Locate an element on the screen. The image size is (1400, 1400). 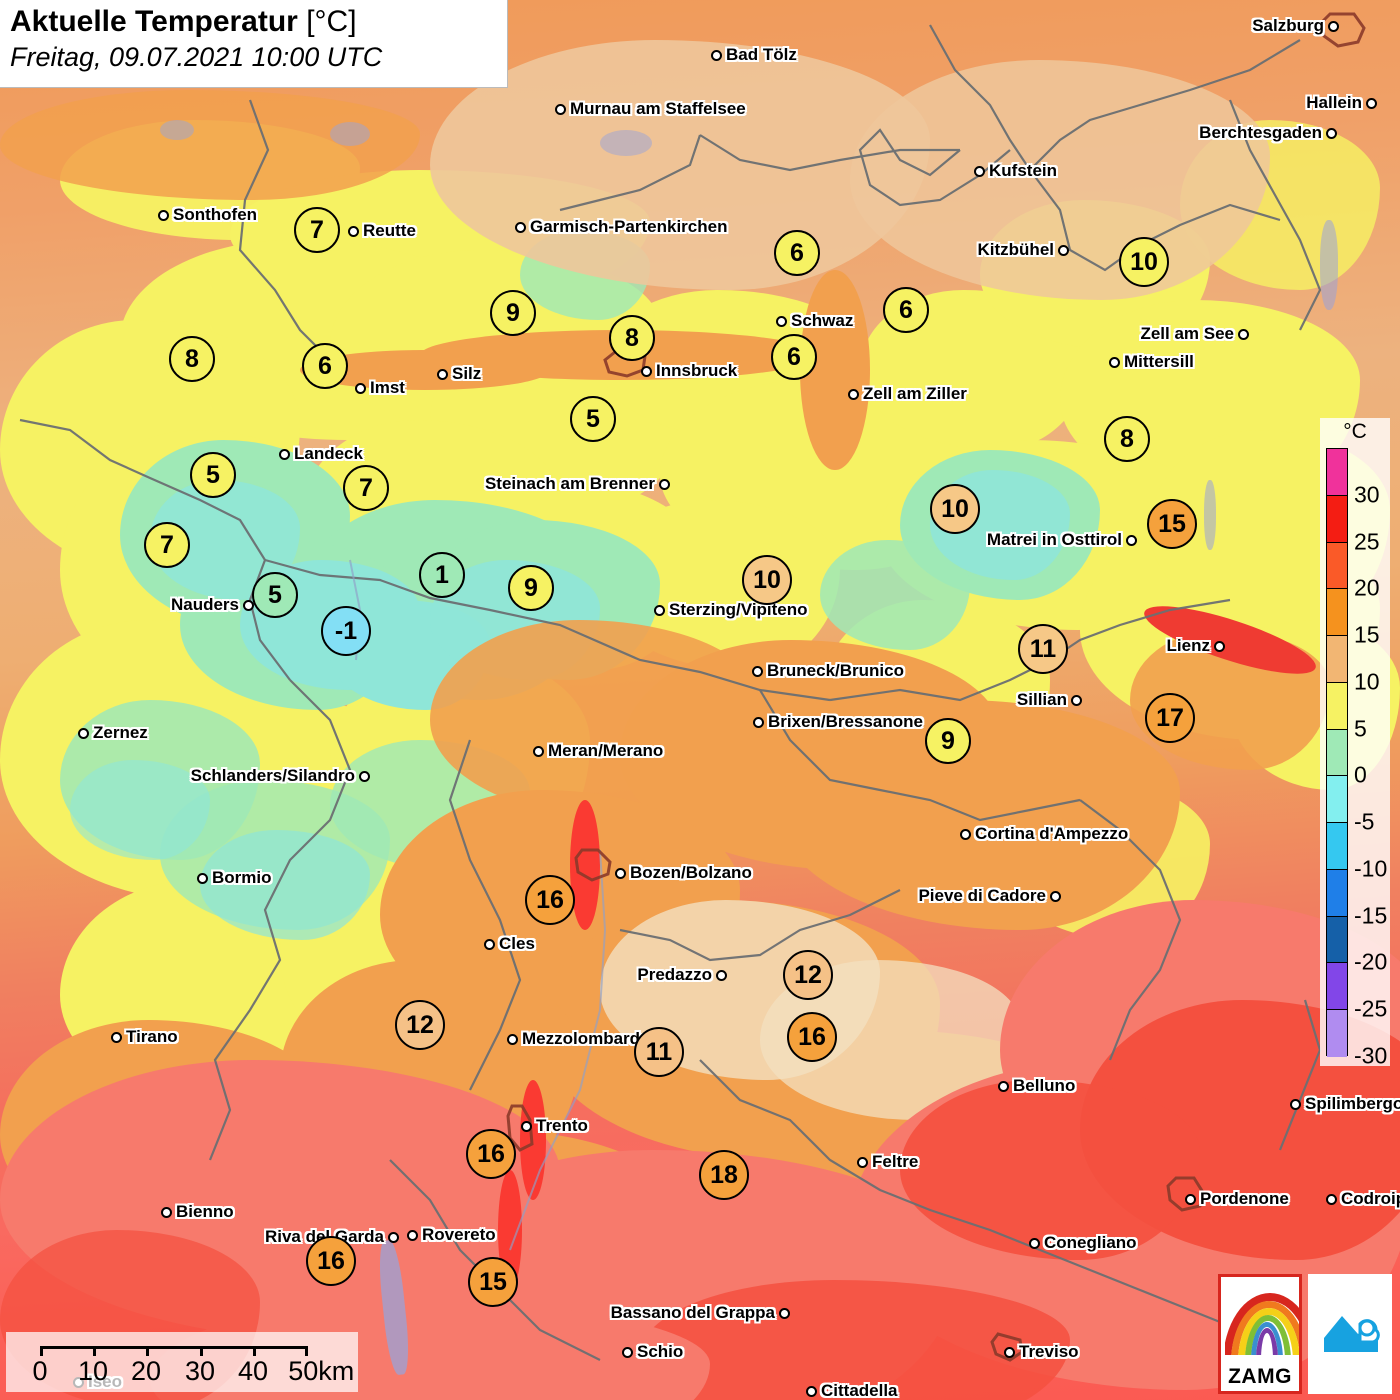
city-name: Hallein is located at coordinates (1334, 102).